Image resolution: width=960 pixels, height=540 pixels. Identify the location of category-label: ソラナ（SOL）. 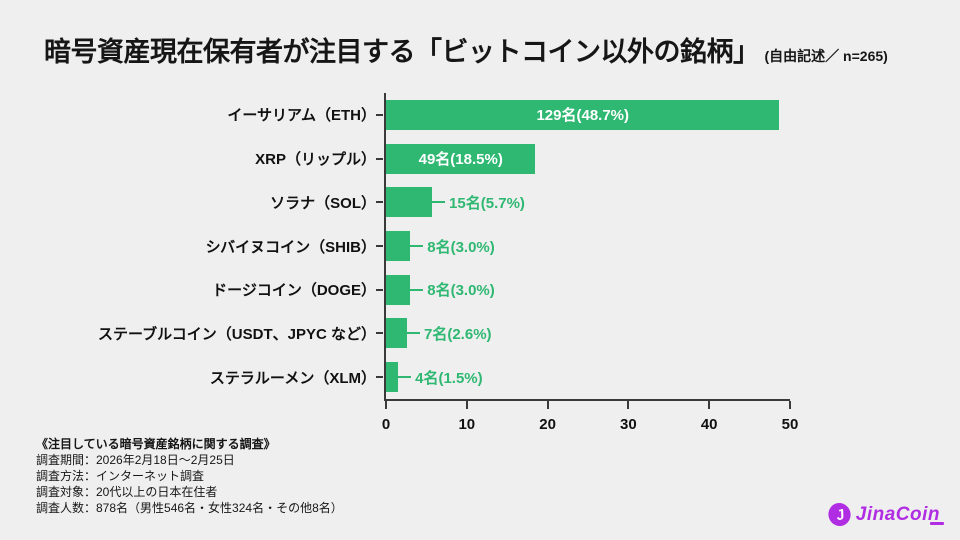
(323, 203).